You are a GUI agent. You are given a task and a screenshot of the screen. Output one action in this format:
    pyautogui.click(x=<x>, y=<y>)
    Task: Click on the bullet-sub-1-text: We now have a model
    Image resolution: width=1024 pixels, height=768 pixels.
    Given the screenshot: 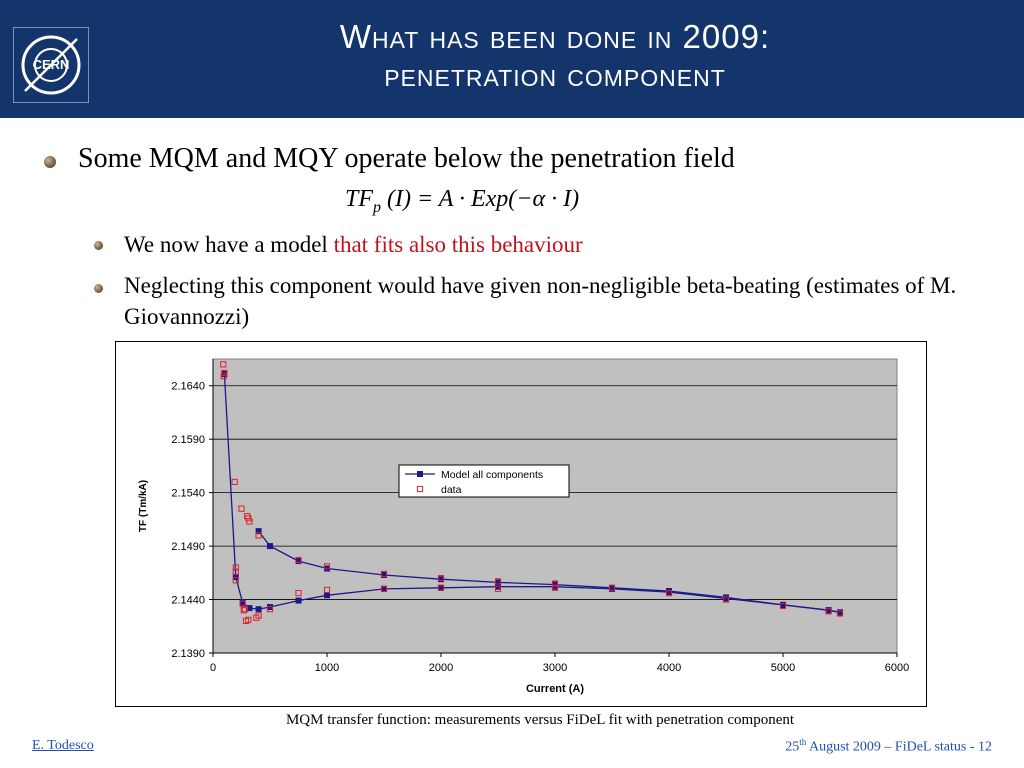 What is the action you would take?
    pyautogui.click(x=229, y=244)
    